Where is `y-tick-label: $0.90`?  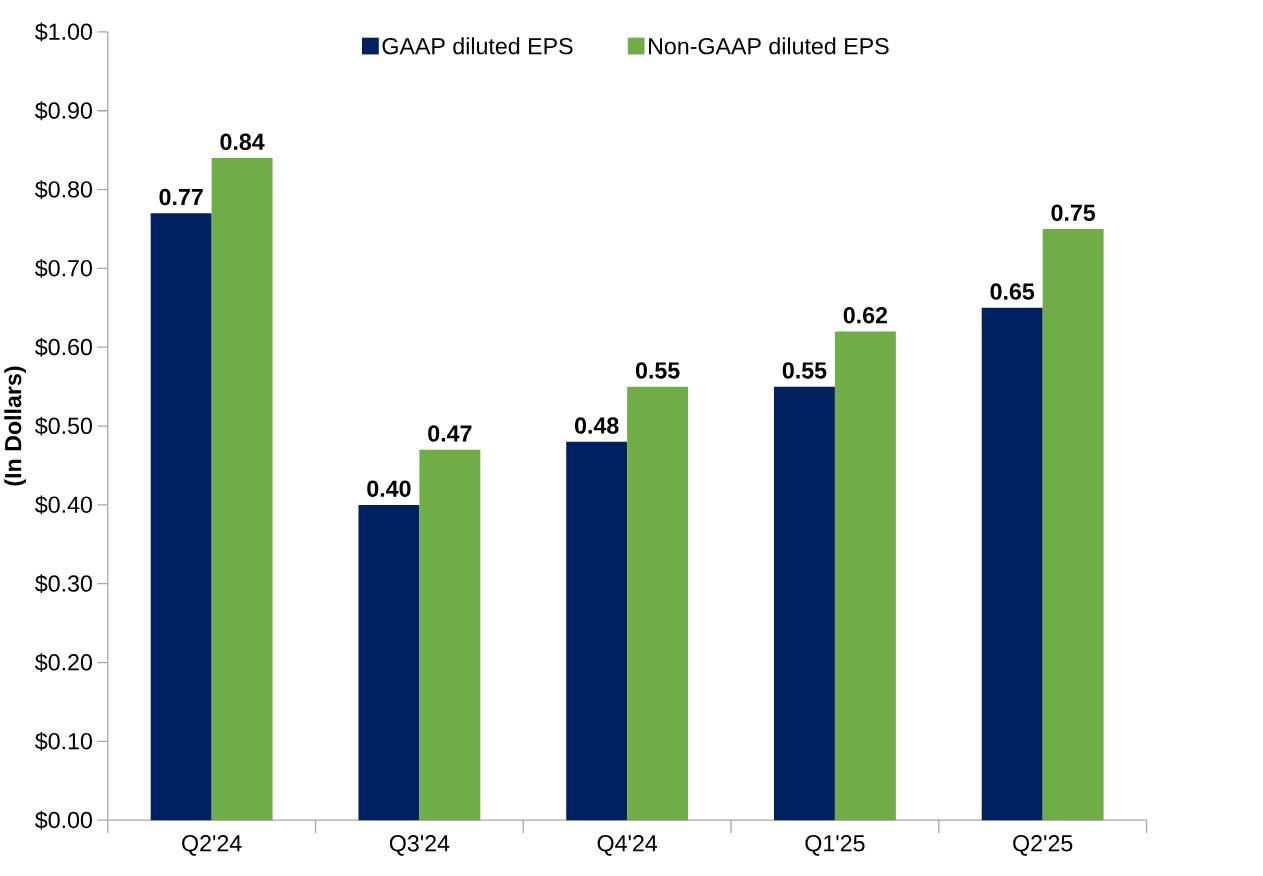
y-tick-label: $0.90 is located at coordinates (63, 110).